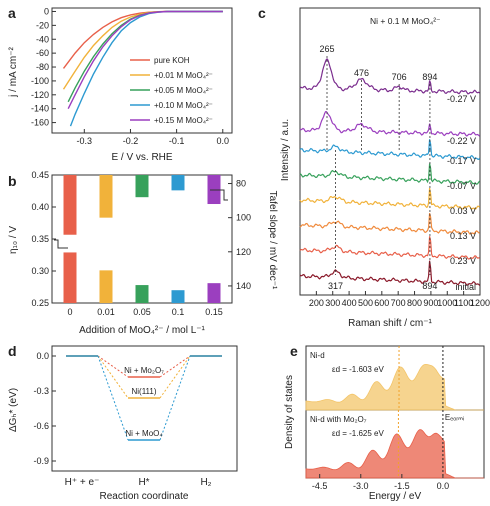 The width and height of the screenshot is (490, 506). I want to click on panel-c-potential-label: 0.13 V, so click(463, 236).